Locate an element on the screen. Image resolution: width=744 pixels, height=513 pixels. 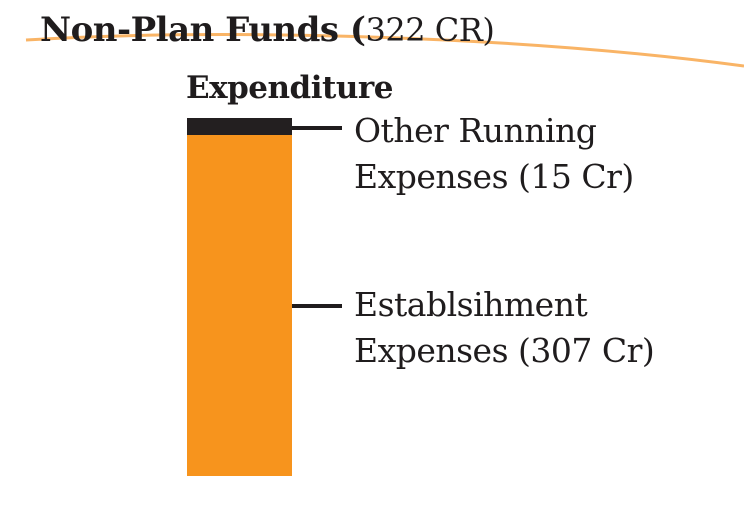
orange-arc-line is located at coordinates (384, 50).